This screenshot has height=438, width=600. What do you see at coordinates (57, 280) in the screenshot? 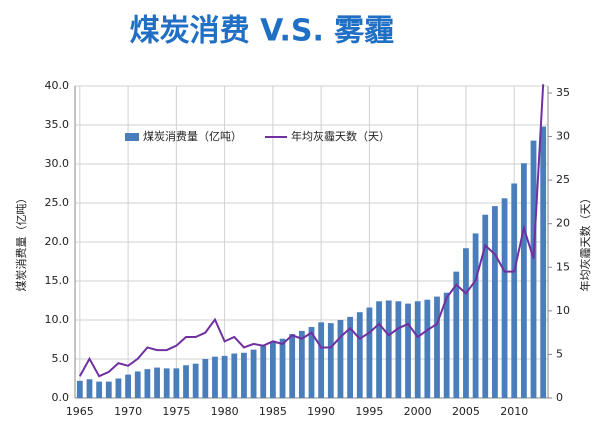
I see `y-tick-label: 15.0` at bounding box center [57, 280].